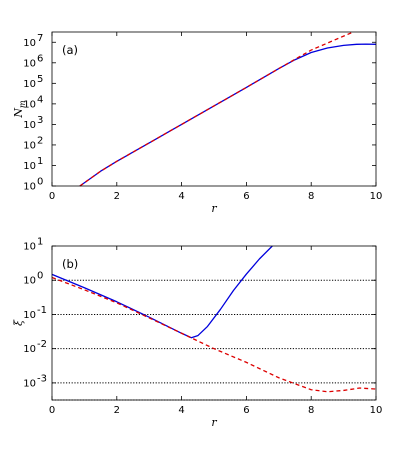  I want to click on y-tick-exponent: 6, so click(40, 58).